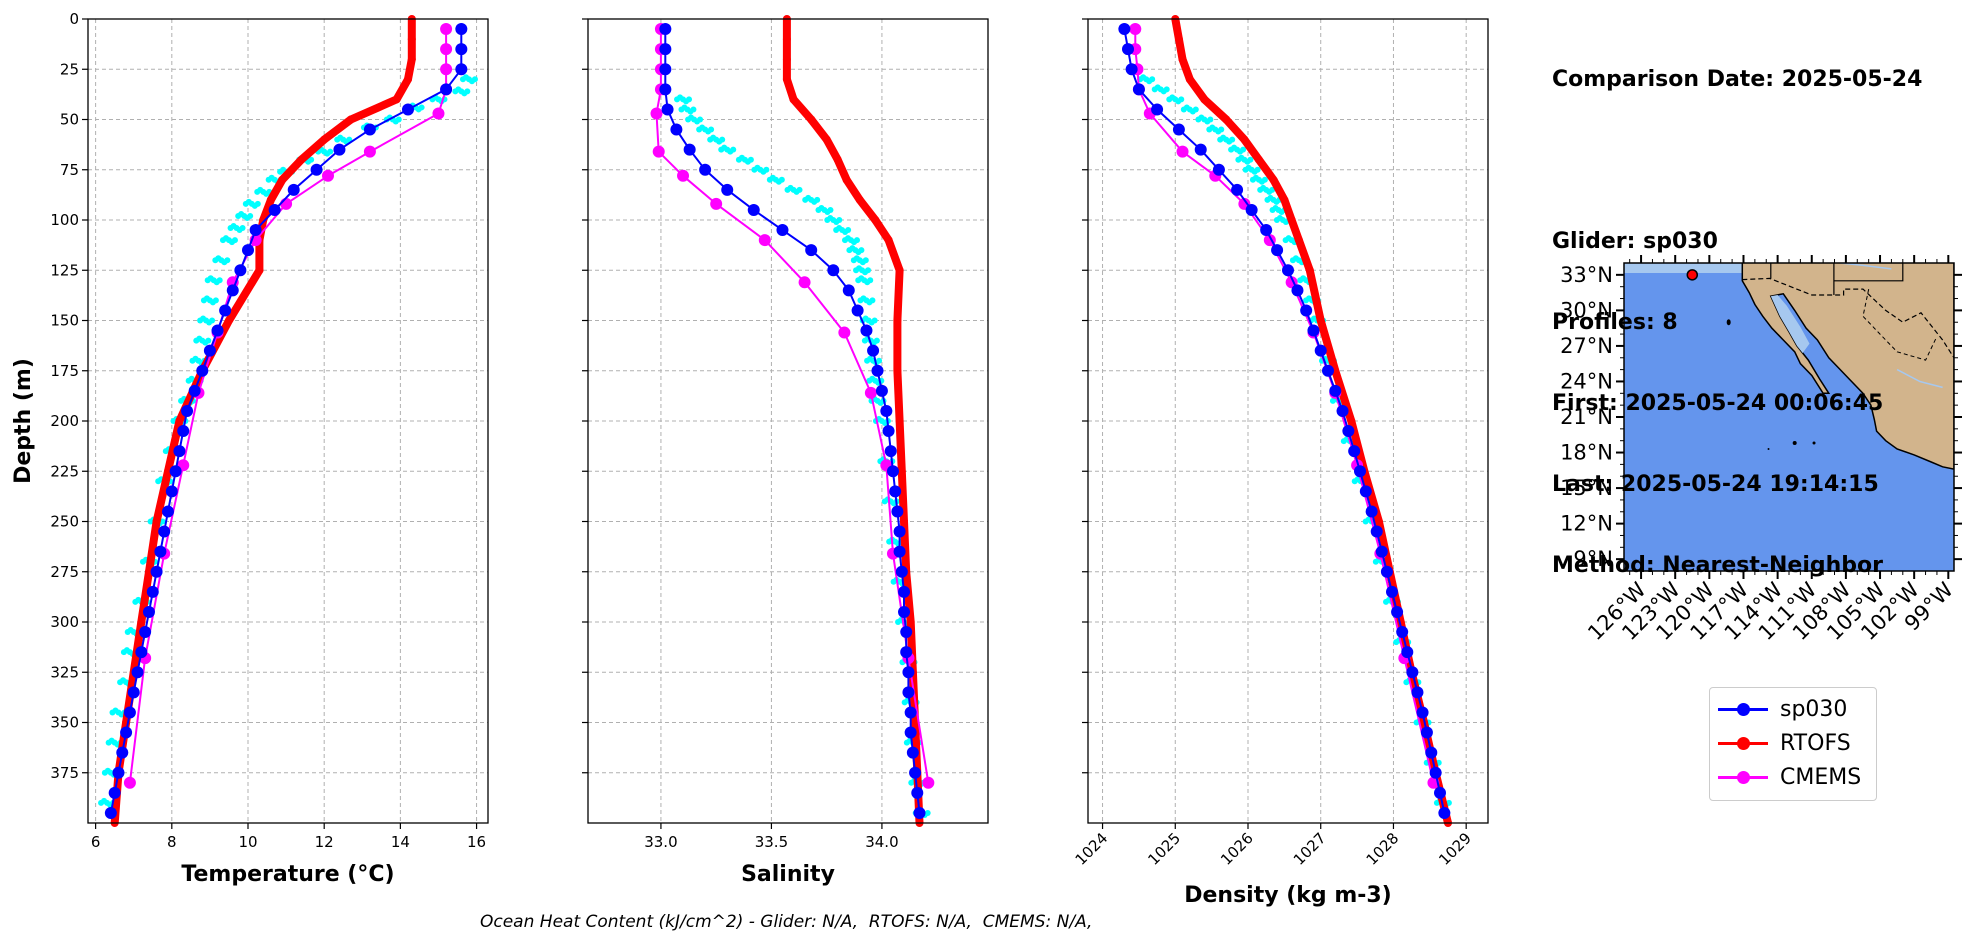 The width and height of the screenshot is (1978, 934). Describe the element at coordinates (64, 270) in the screenshot. I see `y-tick-label: 125` at that location.